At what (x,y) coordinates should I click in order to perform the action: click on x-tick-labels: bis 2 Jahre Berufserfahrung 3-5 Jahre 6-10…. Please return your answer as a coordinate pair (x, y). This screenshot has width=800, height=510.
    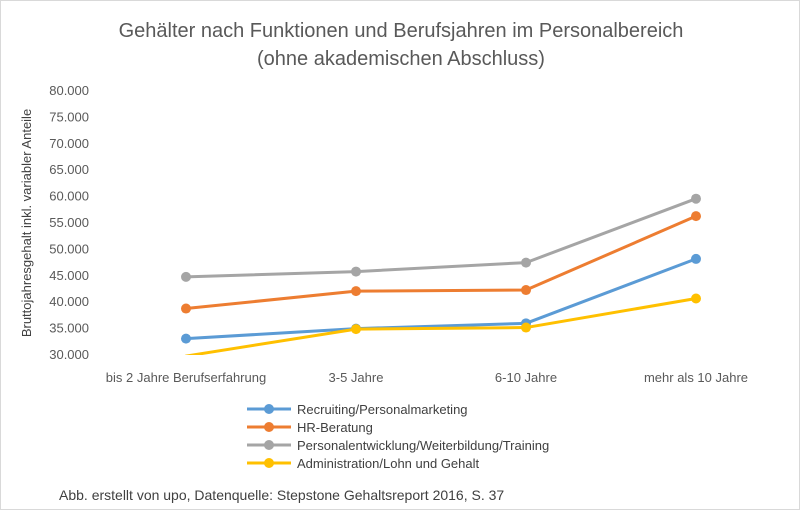
    Looking at the image, I should click on (427, 377).